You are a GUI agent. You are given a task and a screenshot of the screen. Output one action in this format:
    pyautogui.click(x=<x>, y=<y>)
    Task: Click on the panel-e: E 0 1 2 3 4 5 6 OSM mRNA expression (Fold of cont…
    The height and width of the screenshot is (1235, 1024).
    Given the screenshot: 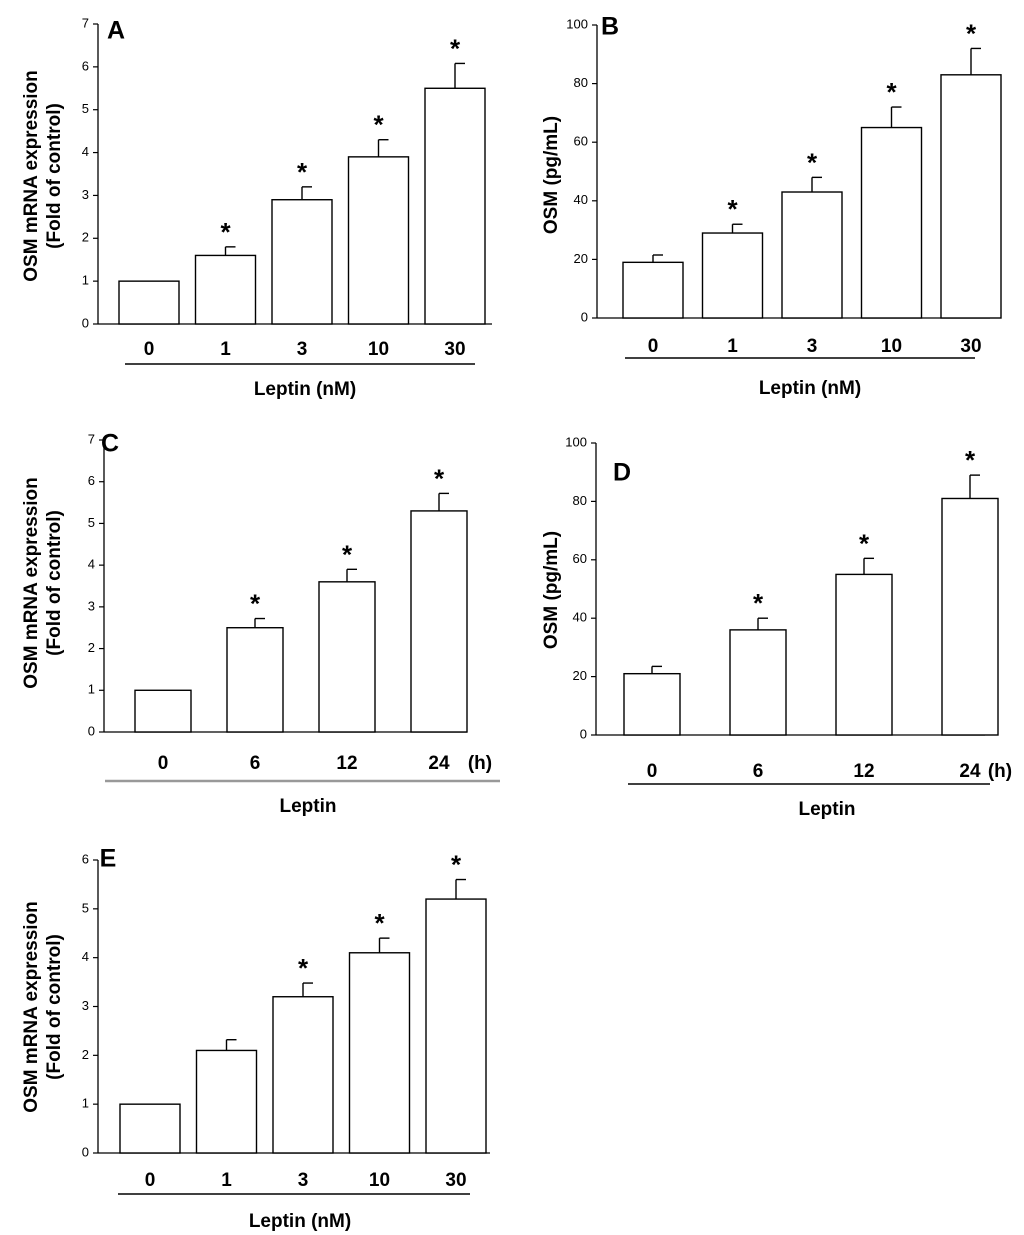 What is the action you would take?
    pyautogui.click(x=255, y=1038)
    